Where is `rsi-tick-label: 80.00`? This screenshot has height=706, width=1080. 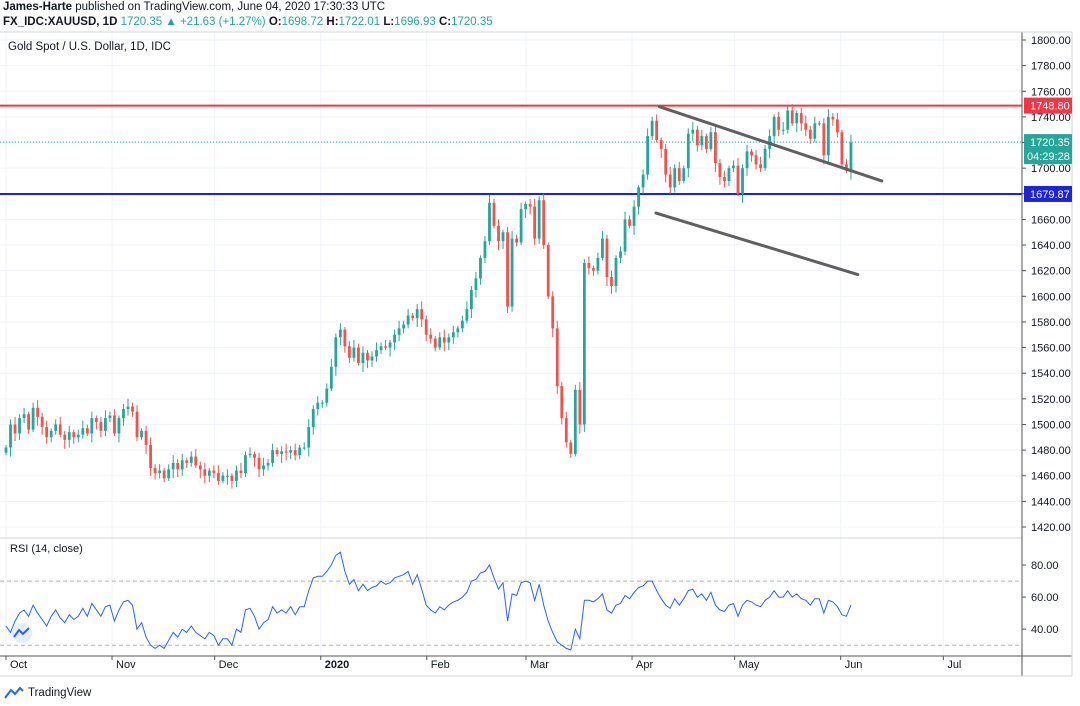 rsi-tick-label: 80.00 is located at coordinates (1045, 566).